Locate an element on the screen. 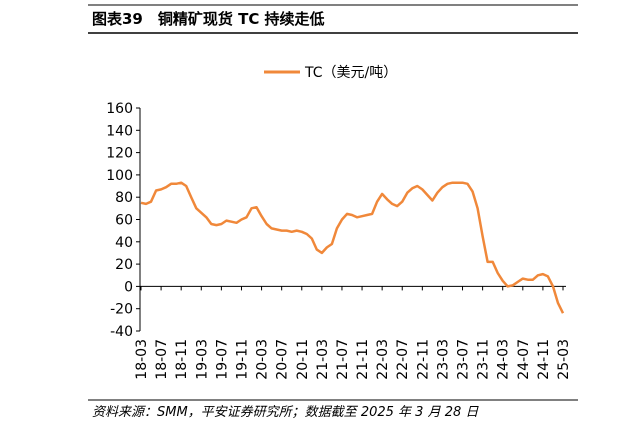 The image size is (623, 431). x-tick-label: 23-07 is located at coordinates (464, 359).